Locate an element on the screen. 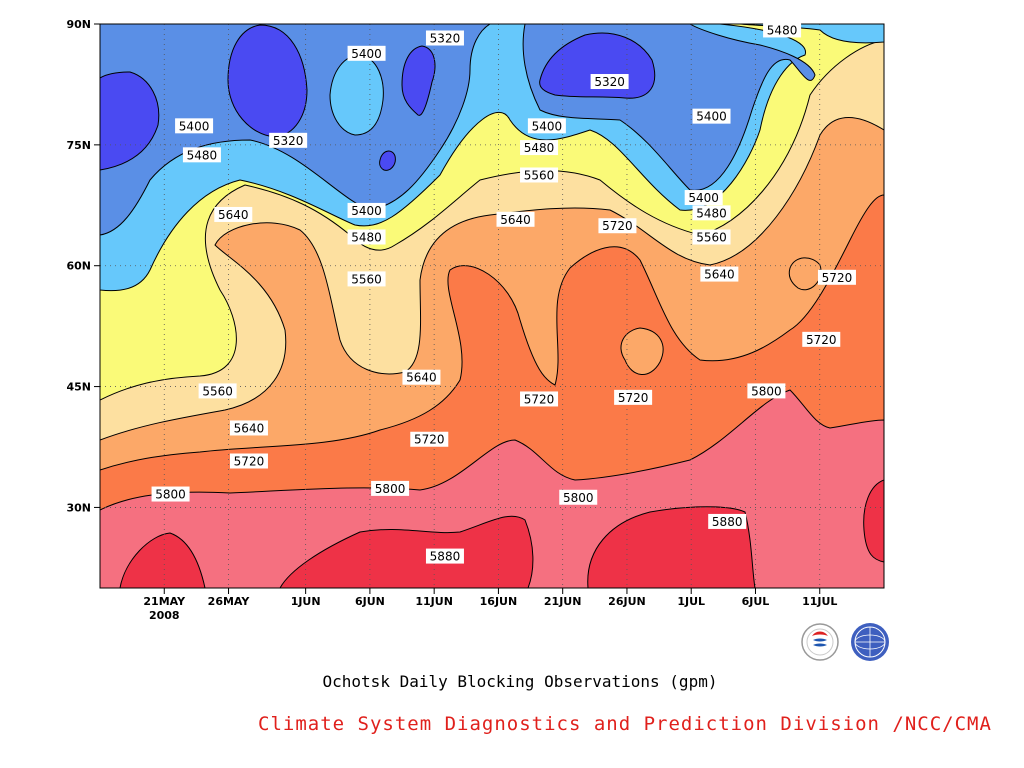 The image size is (1024, 768). band-5880-core-center is located at coordinates (406, 551).